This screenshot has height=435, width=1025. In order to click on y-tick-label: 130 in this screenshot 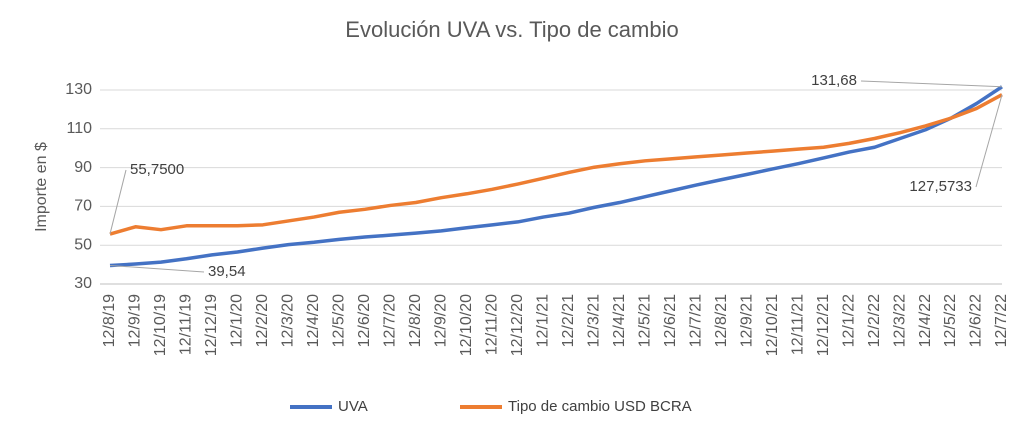, I will do `click(78, 89)`.